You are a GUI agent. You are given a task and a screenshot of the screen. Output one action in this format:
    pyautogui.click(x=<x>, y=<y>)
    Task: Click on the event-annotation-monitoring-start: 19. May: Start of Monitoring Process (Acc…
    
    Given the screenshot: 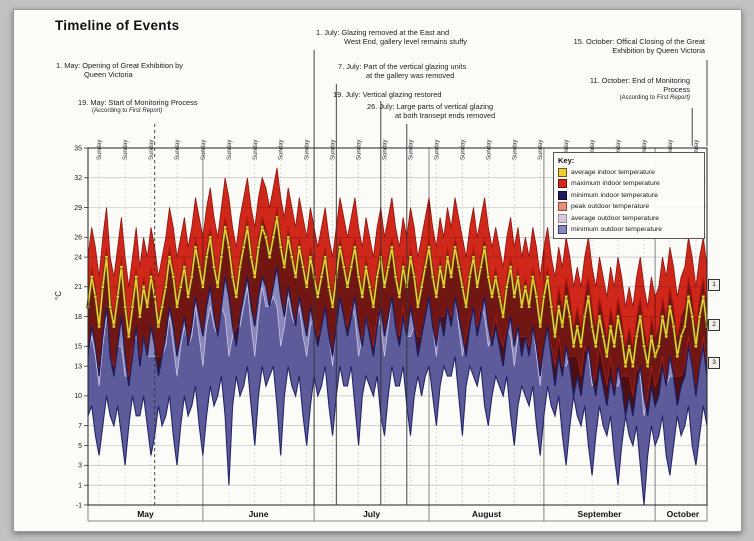 What is the action you would take?
    pyautogui.click(x=138, y=106)
    